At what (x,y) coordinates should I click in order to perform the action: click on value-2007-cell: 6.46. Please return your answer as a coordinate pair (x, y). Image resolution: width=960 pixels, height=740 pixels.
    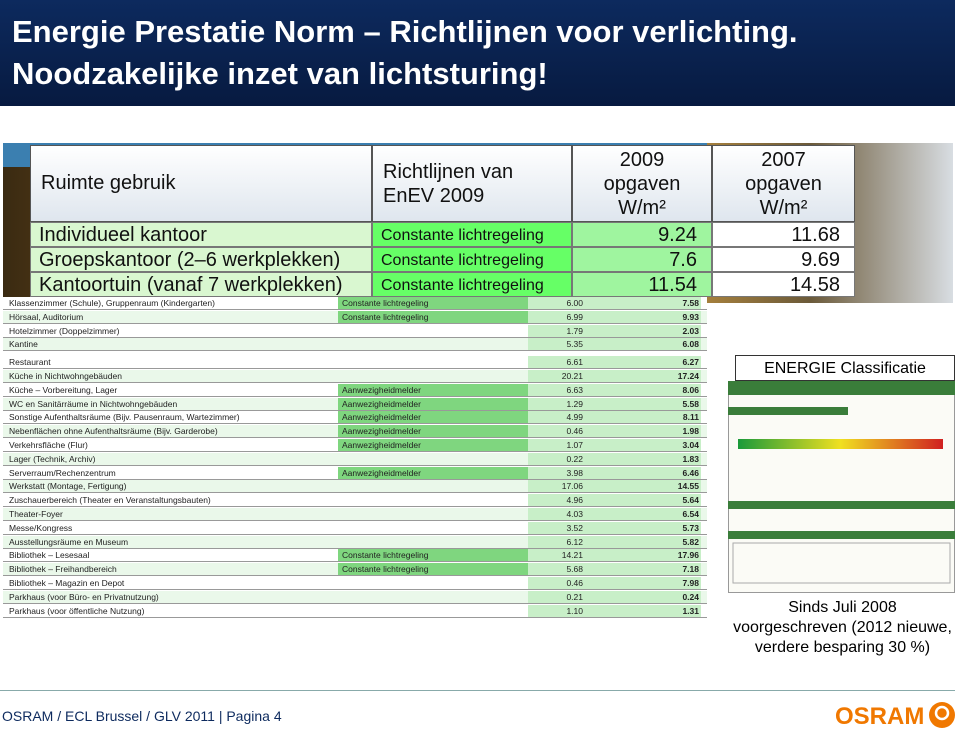
    Looking at the image, I should click on (642, 472).